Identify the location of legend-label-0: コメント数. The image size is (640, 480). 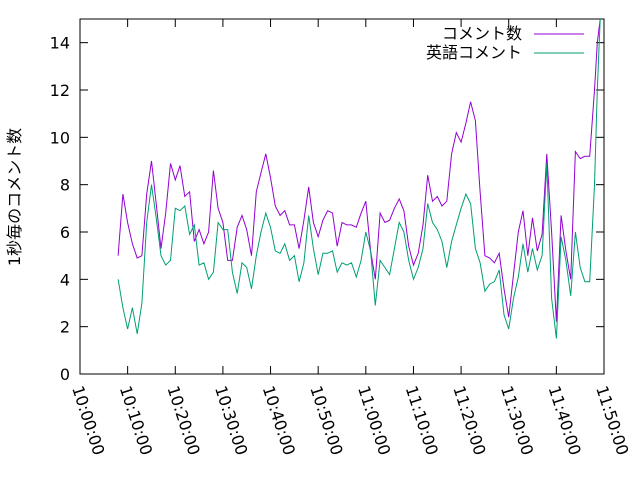
(482, 33).